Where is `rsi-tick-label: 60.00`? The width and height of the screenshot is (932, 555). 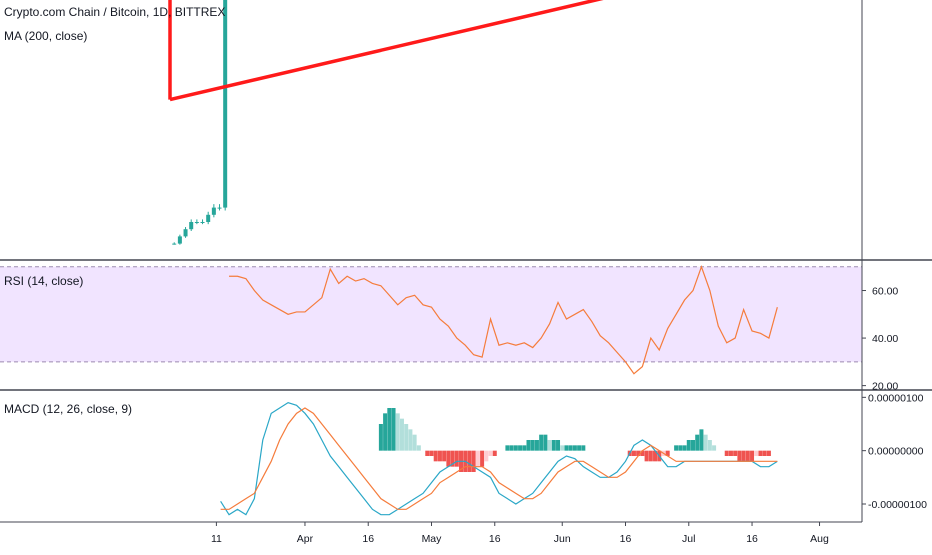 rsi-tick-label: 60.00 is located at coordinates (885, 292).